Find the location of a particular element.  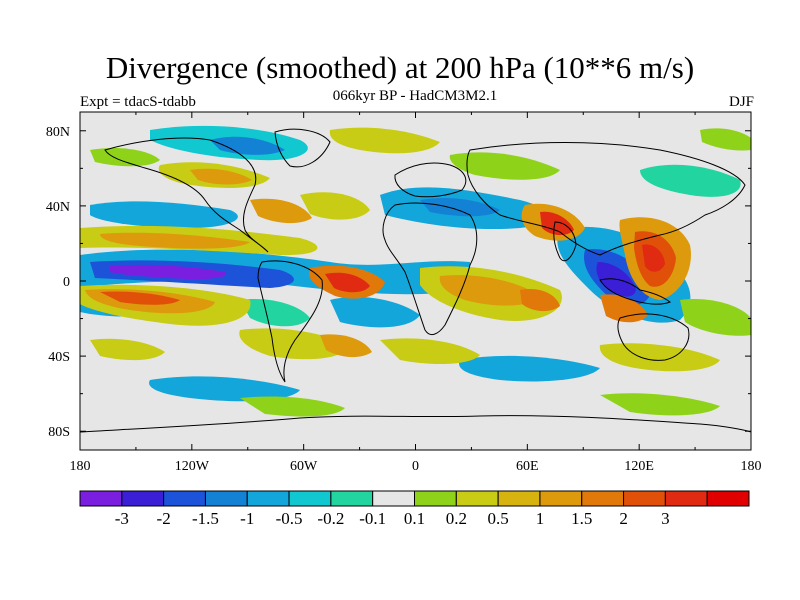

season-label: DJF is located at coordinates (741, 102).